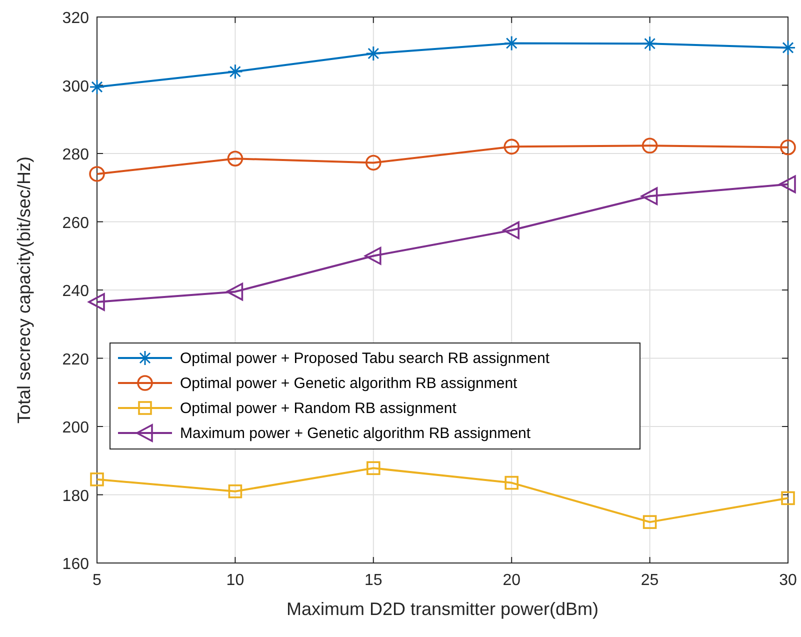  Describe the element at coordinates (24, 290) in the screenshot. I see `y-axis-title: Total secrecy capacity(bit/sec/Hz)` at that location.